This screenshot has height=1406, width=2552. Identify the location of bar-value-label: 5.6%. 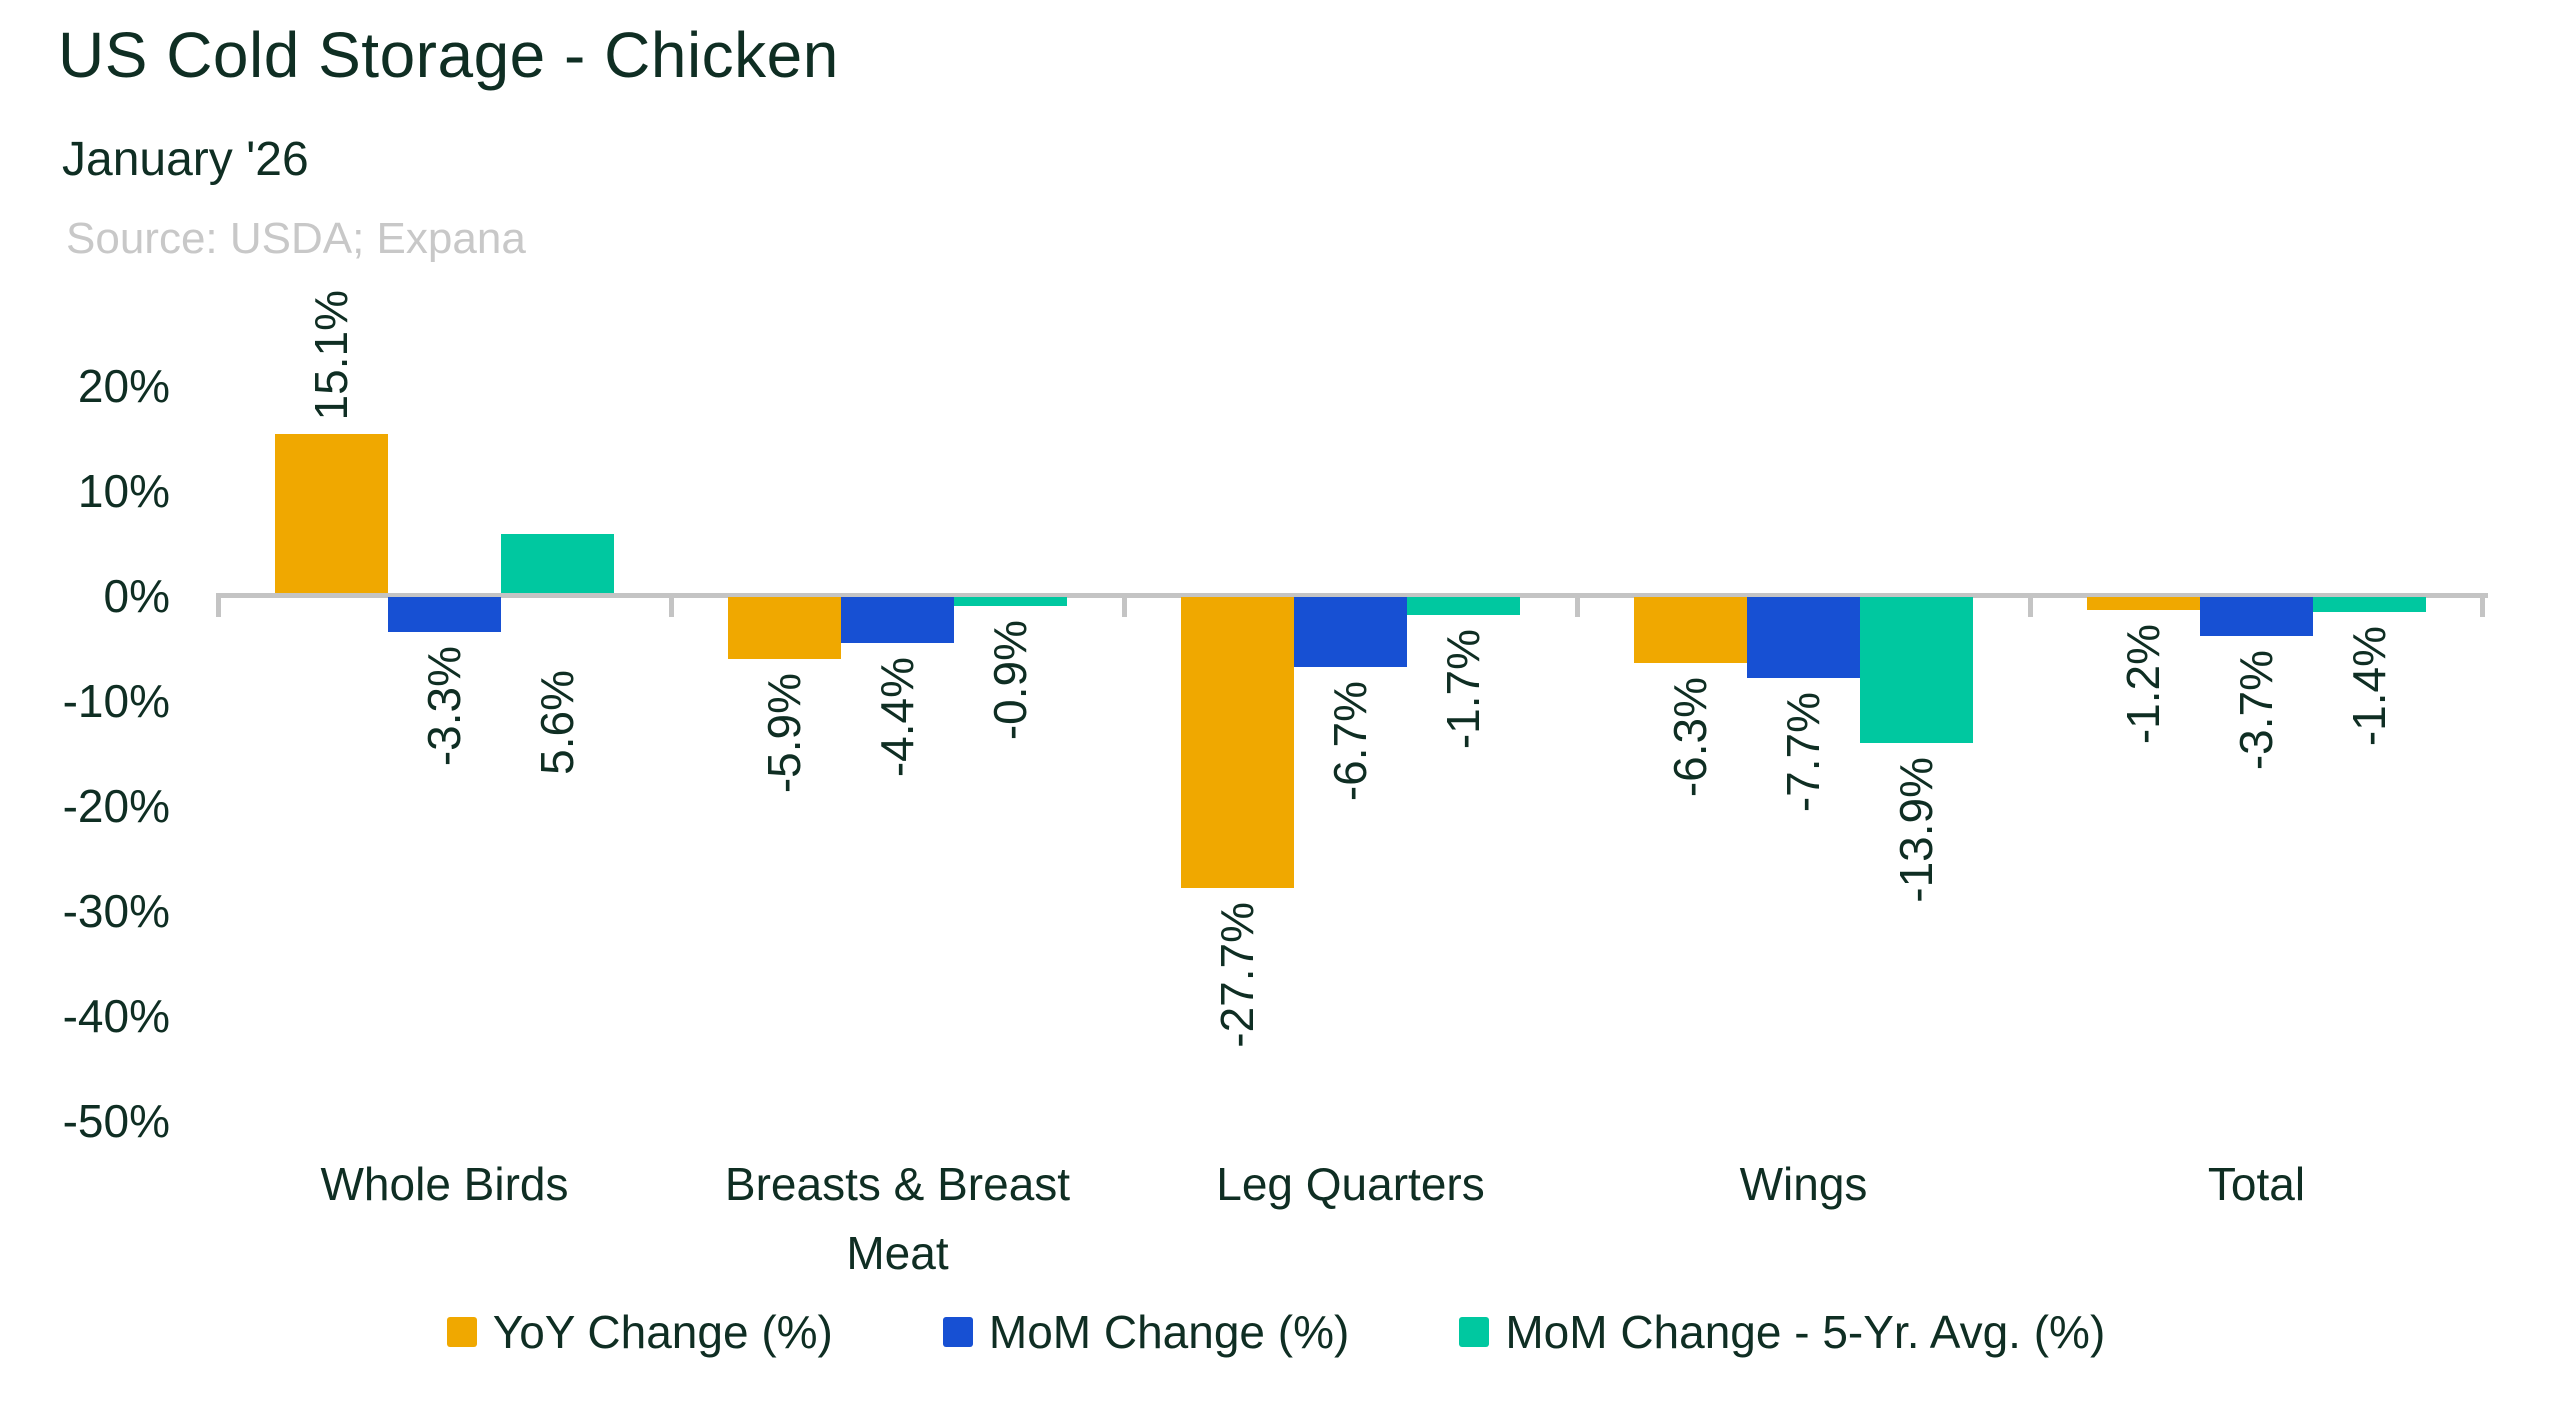
(556, 722).